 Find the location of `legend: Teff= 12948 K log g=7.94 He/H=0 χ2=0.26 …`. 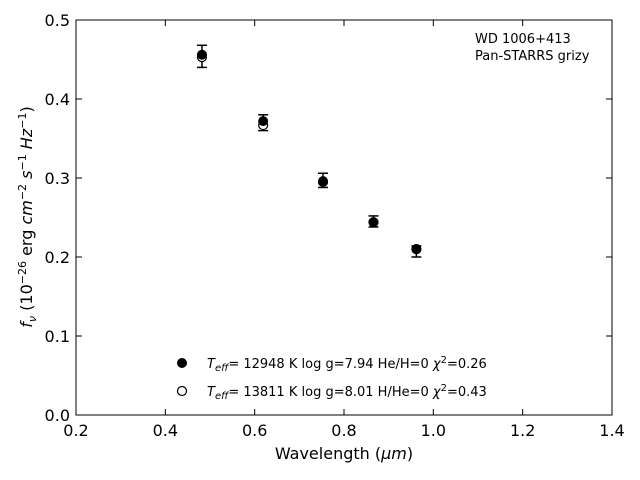

legend: Teff= 12948 K log g=7.94 He/H=0 χ2=0.26 … is located at coordinates (331, 378).